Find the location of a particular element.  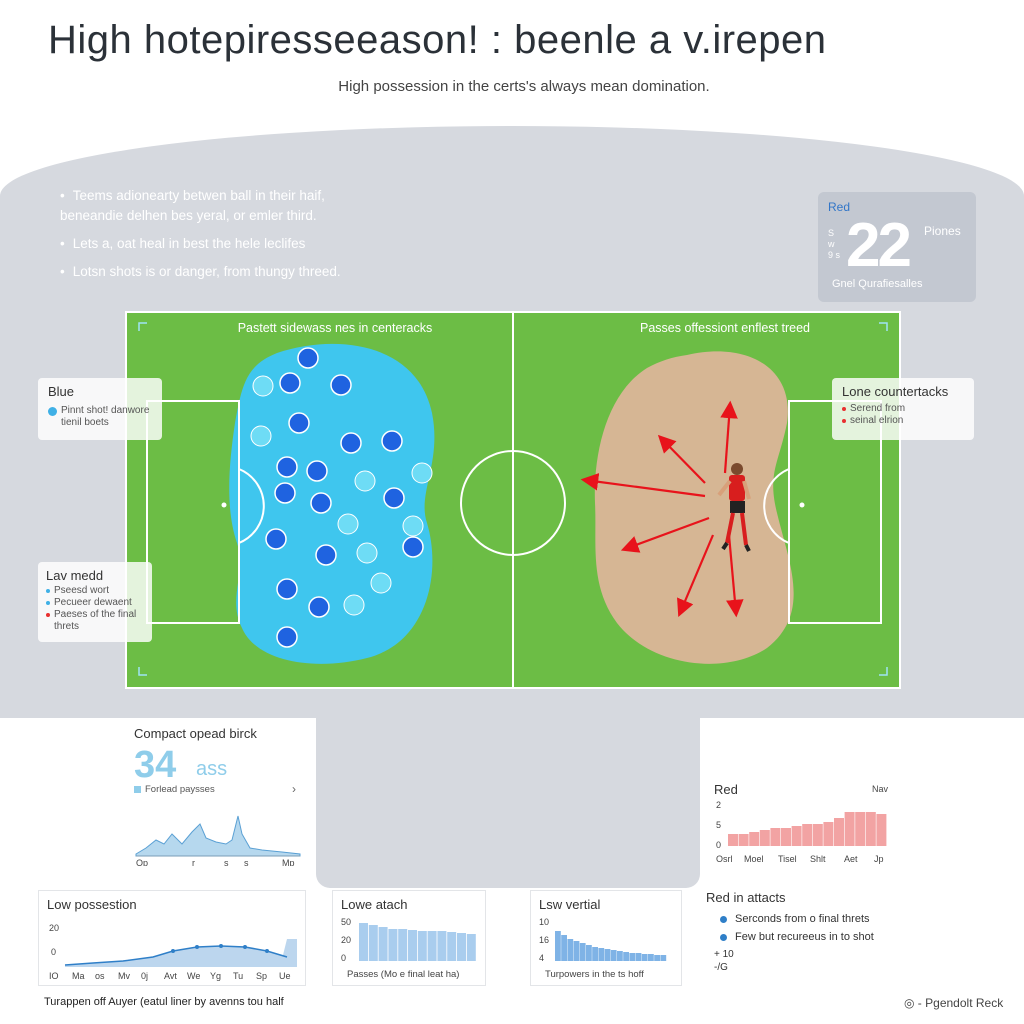

y-tick: 2 is located at coordinates (718, 805).